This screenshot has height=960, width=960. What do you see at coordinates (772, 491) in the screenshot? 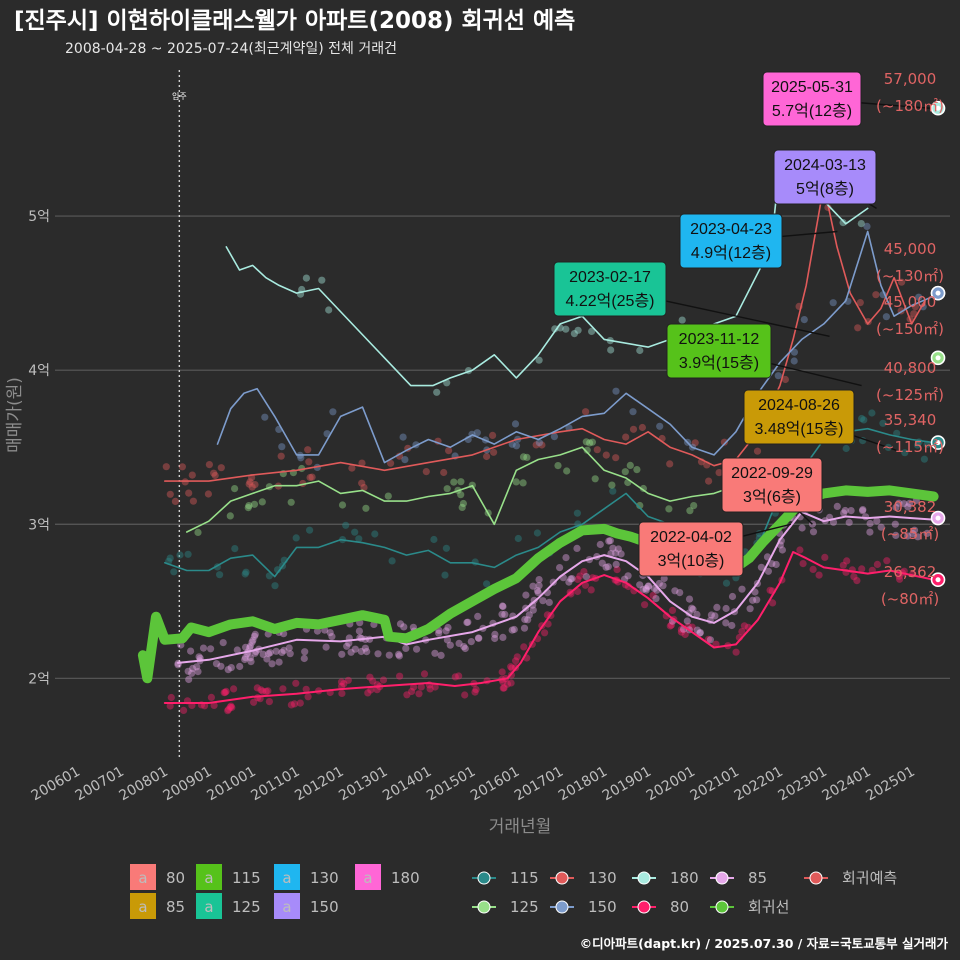
I see `annotation-box: 2022-09-29 3억(6층)` at bounding box center [772, 491].